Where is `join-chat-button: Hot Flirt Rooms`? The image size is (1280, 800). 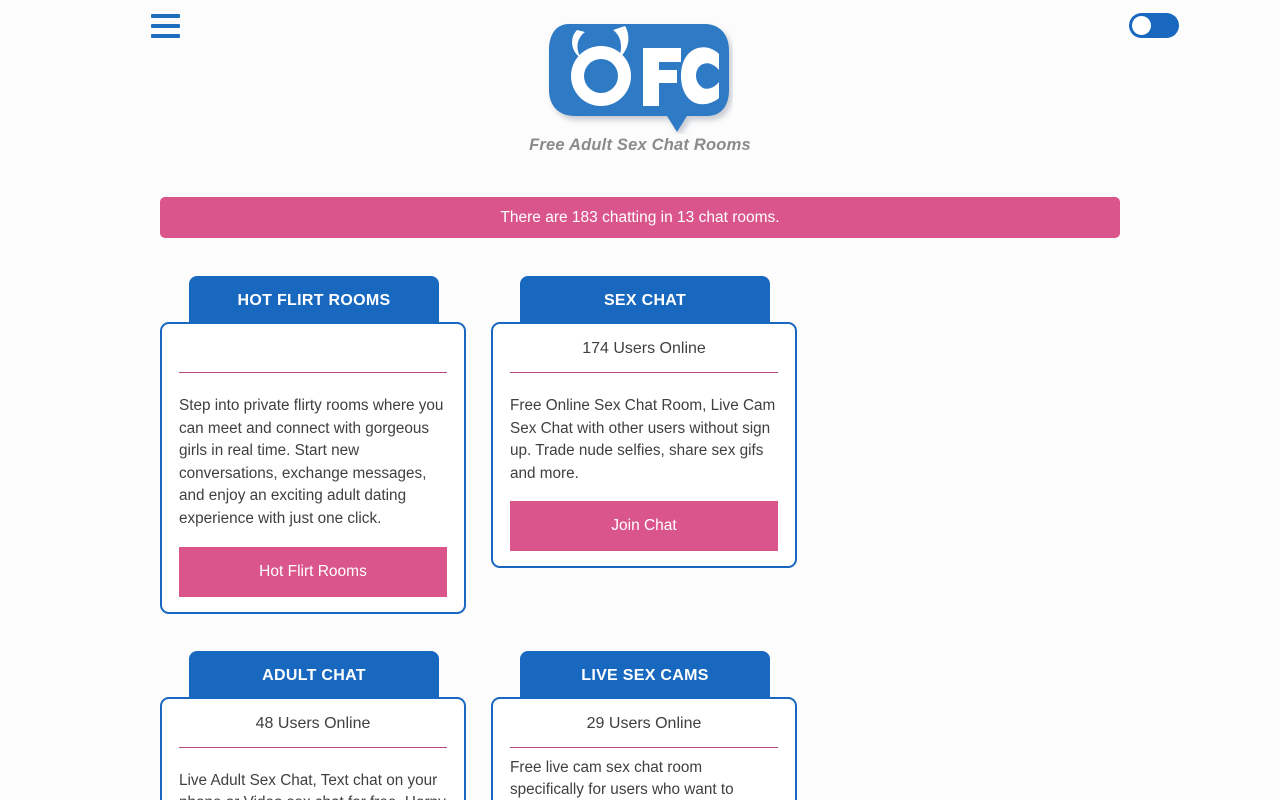
join-chat-button: Hot Flirt Rooms is located at coordinates (313, 571).